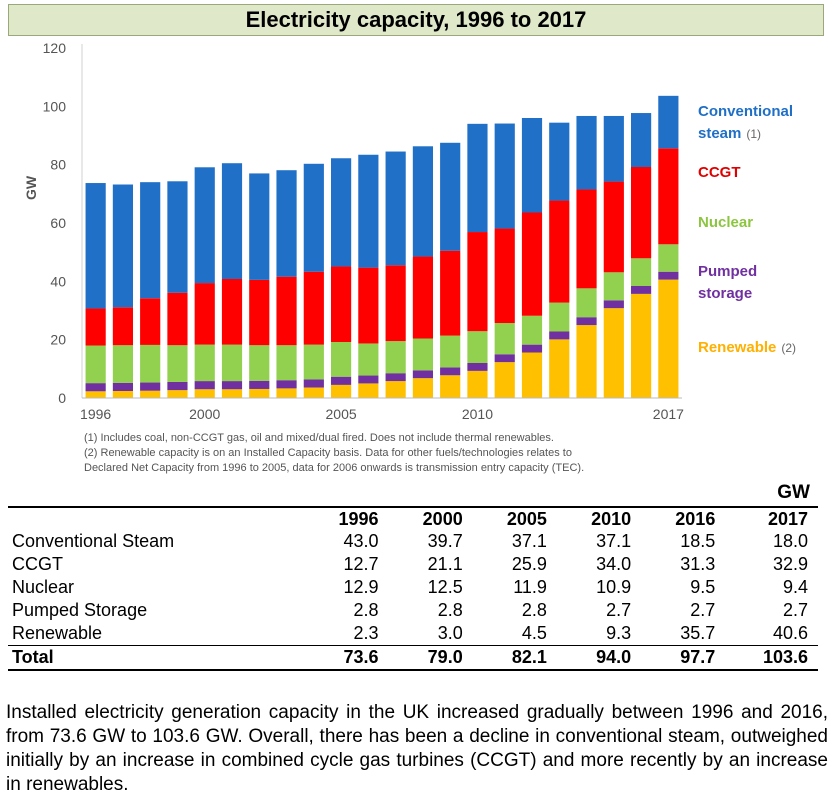 The height and width of the screenshot is (797, 833). What do you see at coordinates (361, 657) in the screenshot?
I see `total-cell: 73.6` at bounding box center [361, 657].